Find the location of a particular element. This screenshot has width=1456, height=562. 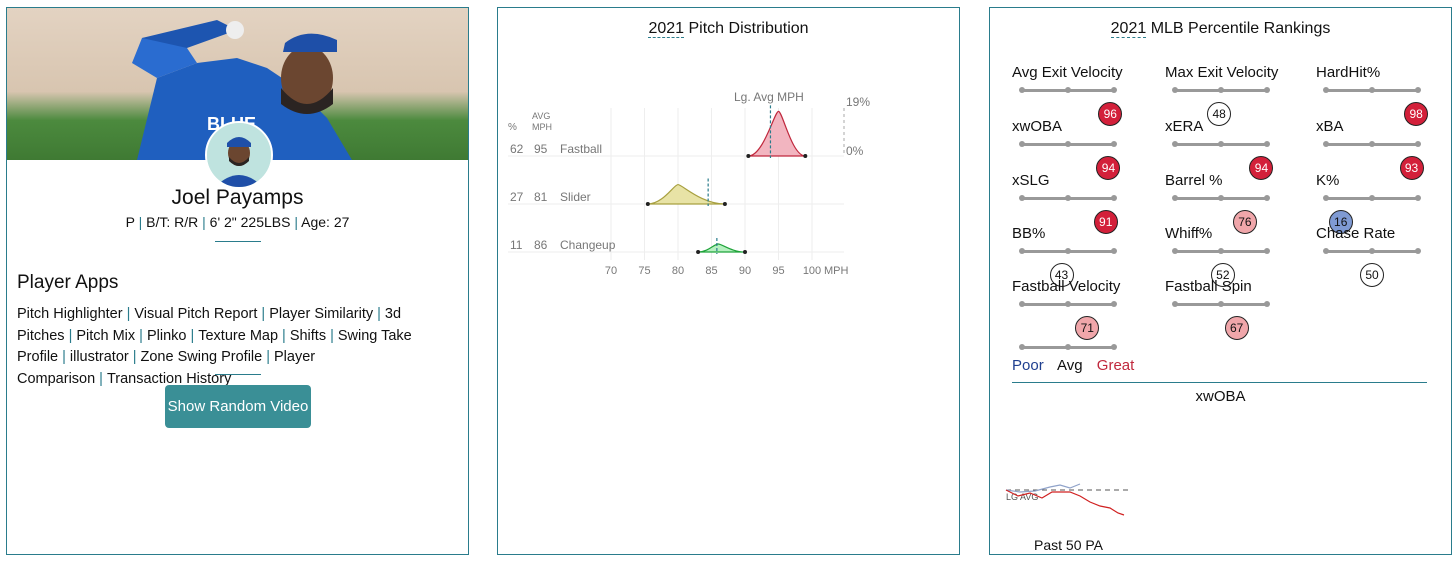

metric-xwoba: xwOBA 94 is located at coordinates (1082, 149).